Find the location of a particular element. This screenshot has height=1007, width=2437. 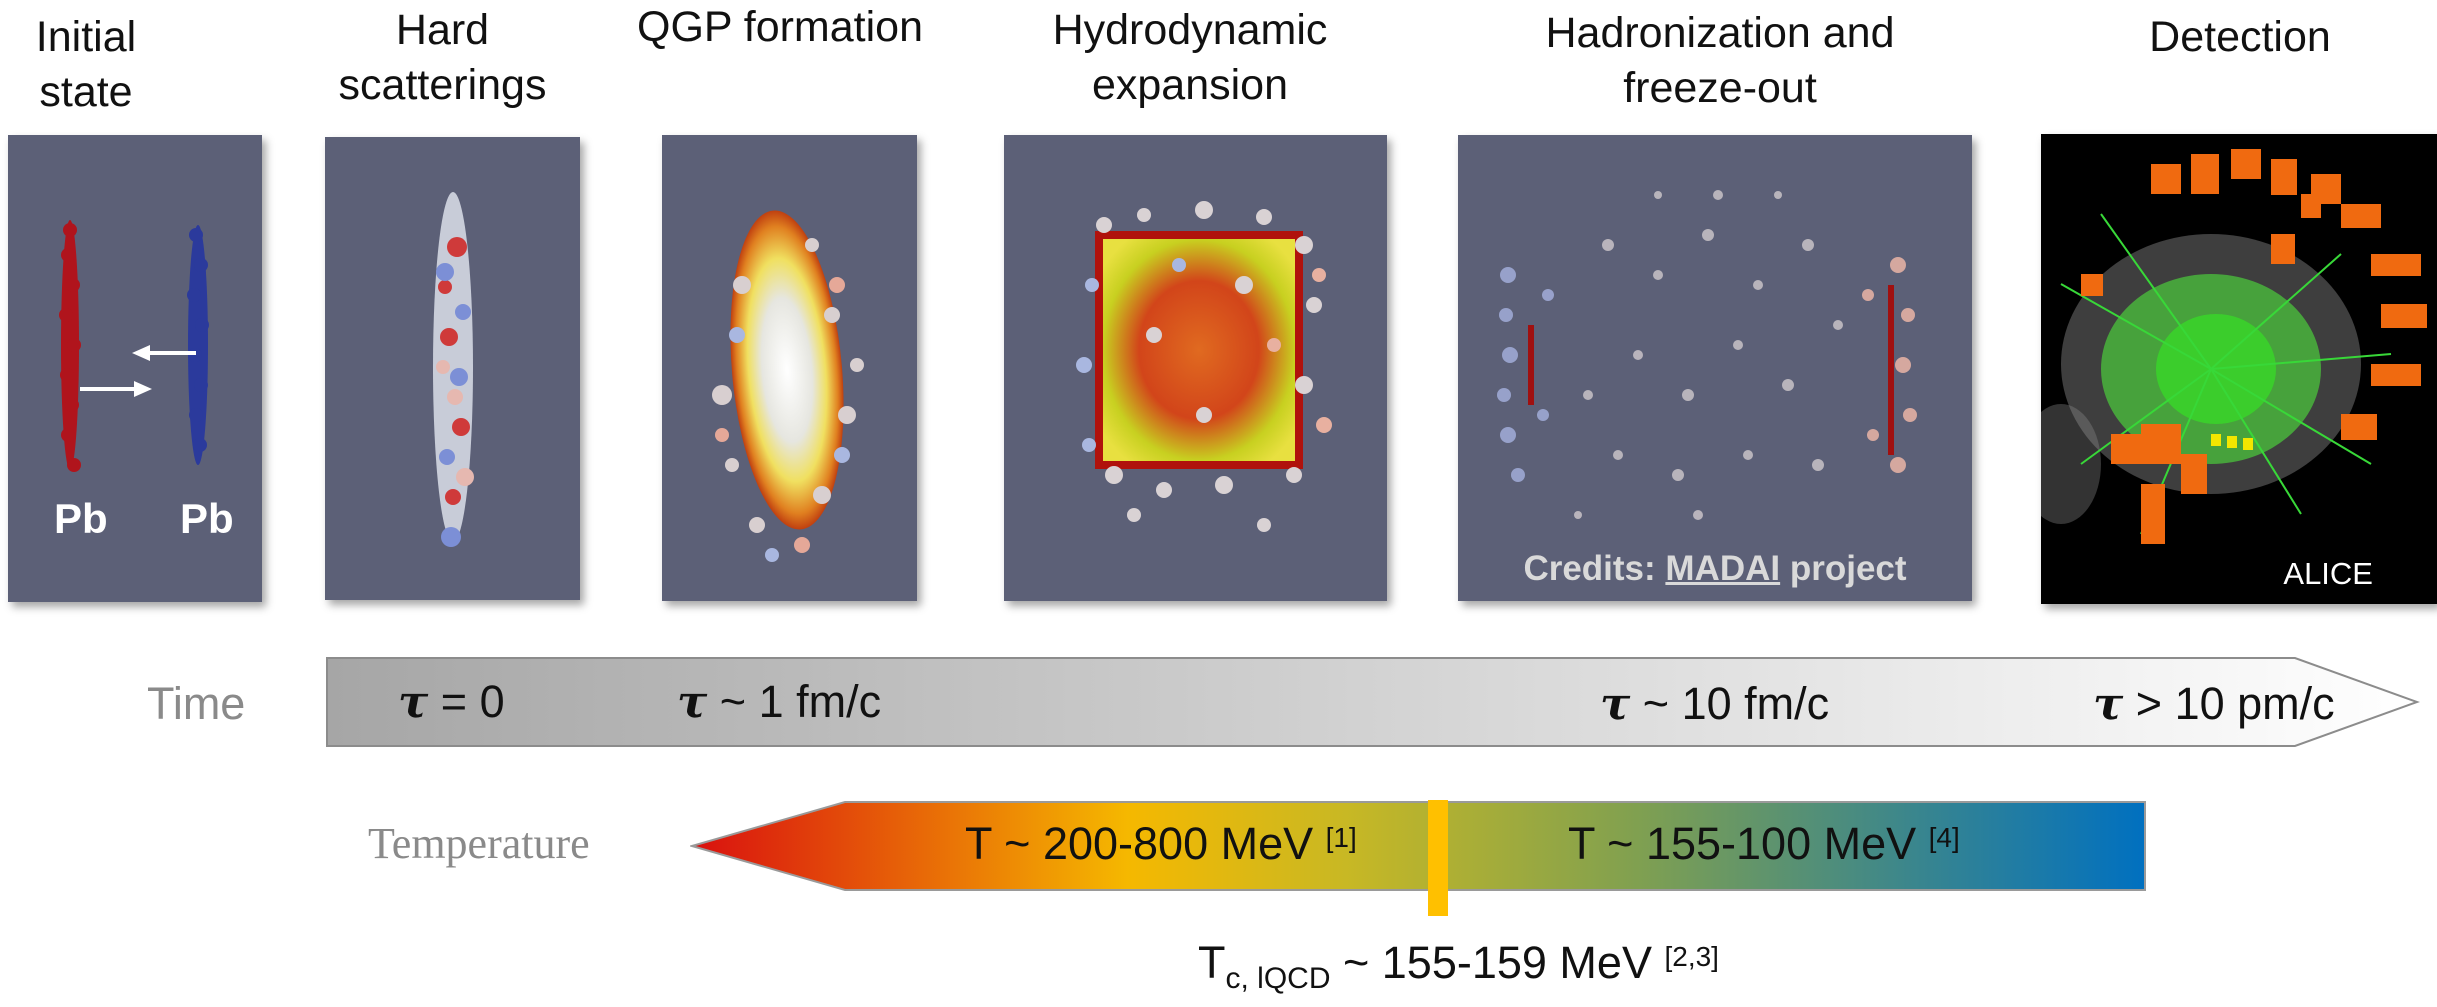

time-arrow is located at coordinates (1373, 702).